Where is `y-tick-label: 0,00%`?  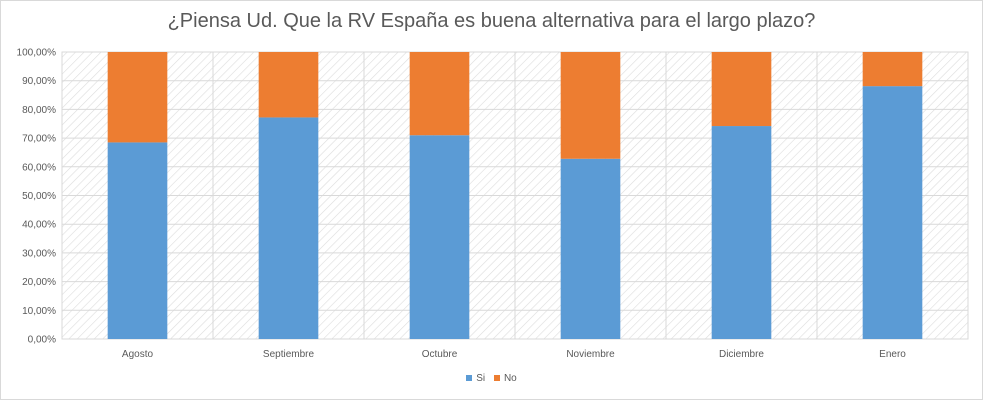 y-tick-label: 0,00% is located at coordinates (42, 340).